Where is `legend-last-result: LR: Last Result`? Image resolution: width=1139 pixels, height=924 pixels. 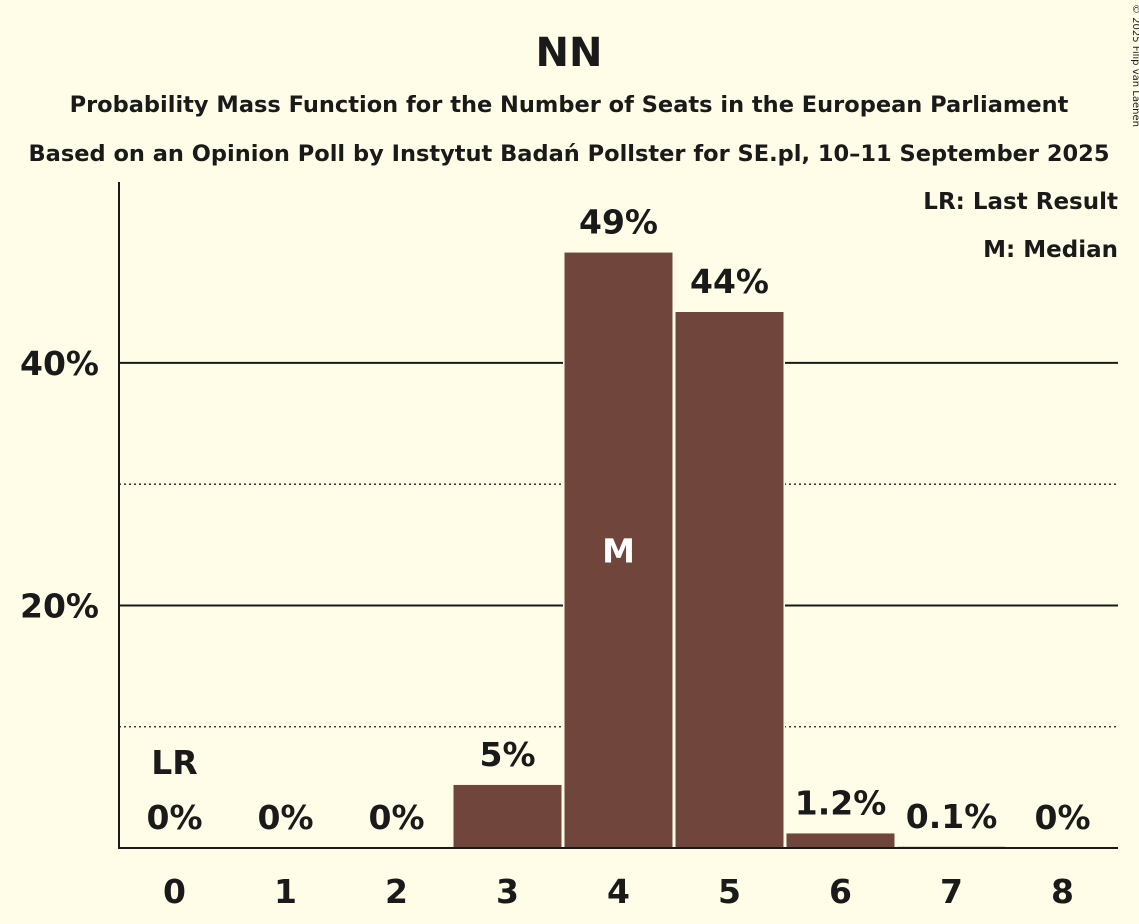
legend-last-result: LR: Last Result is located at coordinates (1020, 202).